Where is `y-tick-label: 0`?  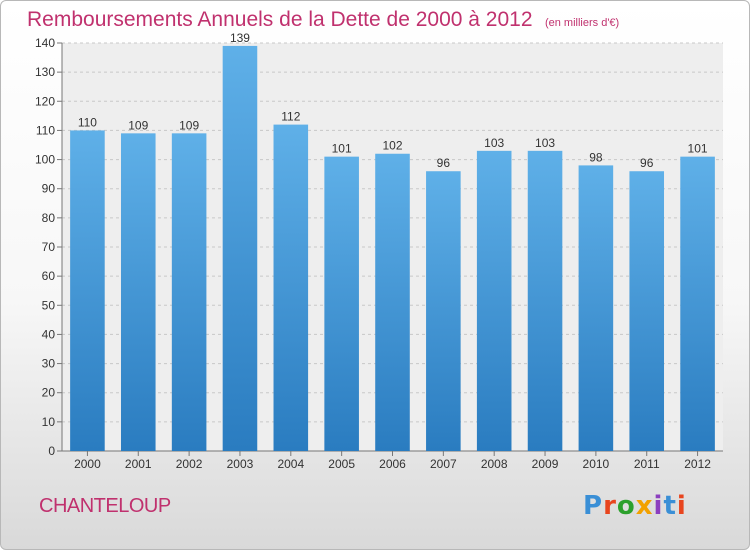
y-tick-label: 0 is located at coordinates (51, 451).